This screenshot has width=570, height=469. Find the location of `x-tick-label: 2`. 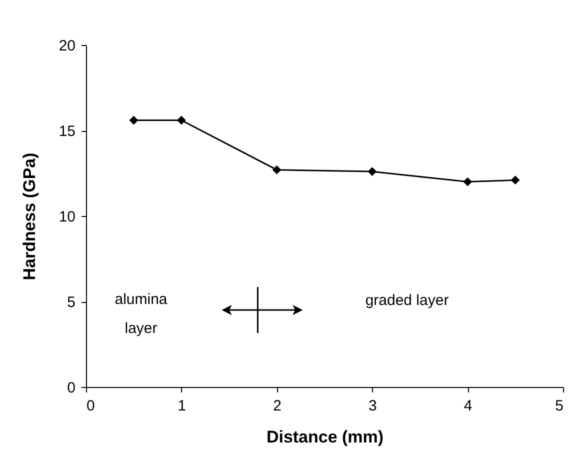

x-tick-label: 2 is located at coordinates (277, 406).